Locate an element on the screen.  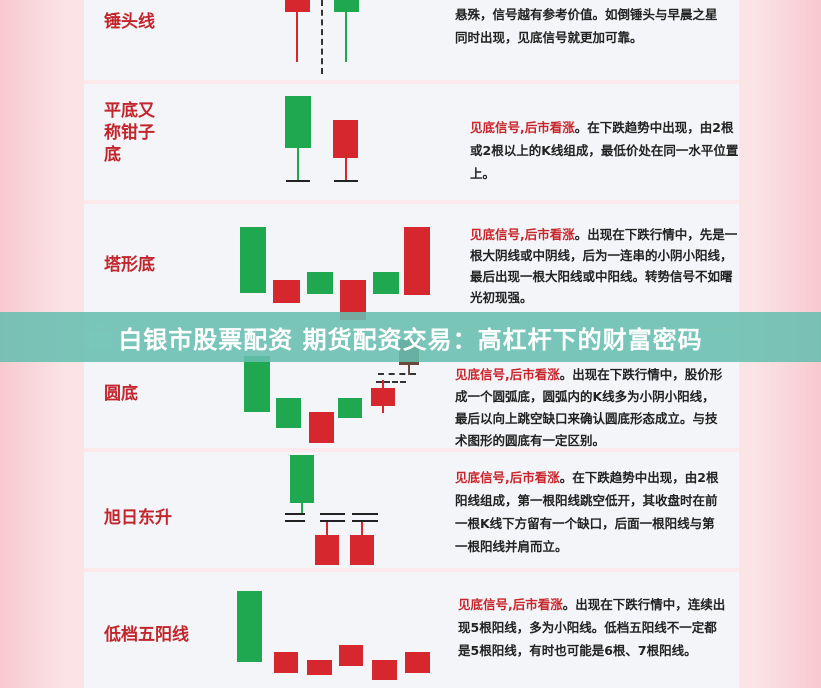
pattern-row-flat-bottom is located at coordinates (411, 144).